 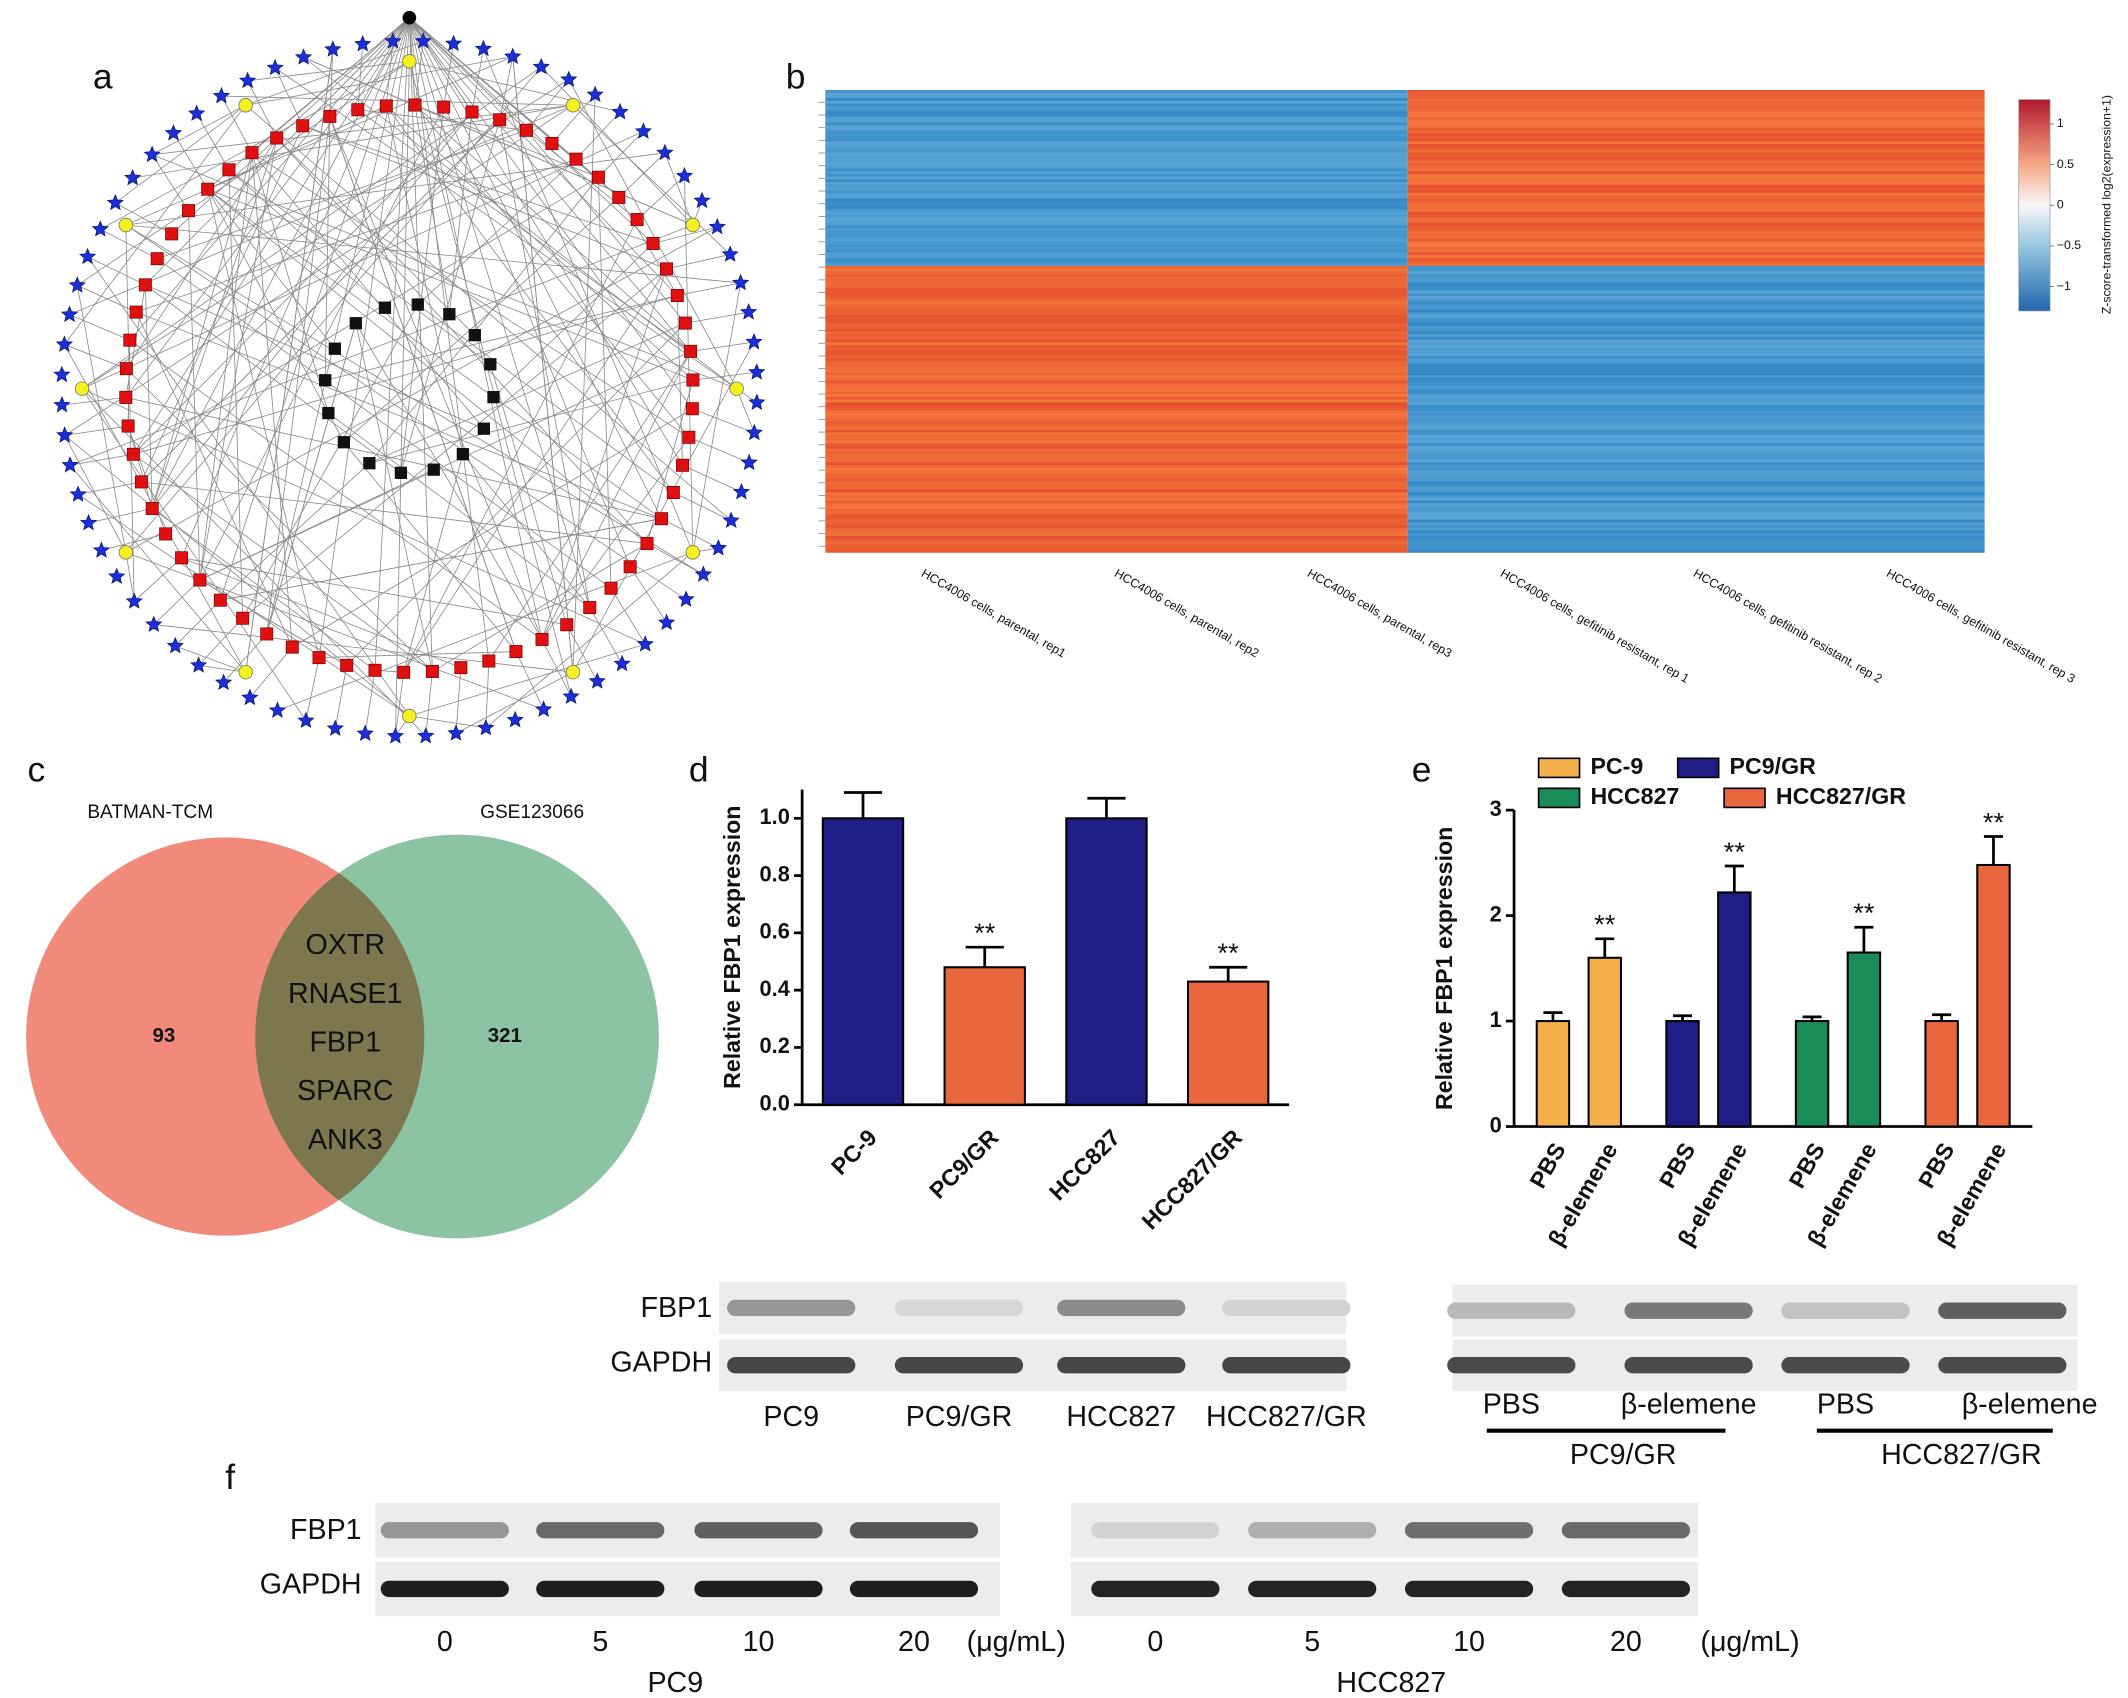 What do you see at coordinates (409, 716) in the screenshot?
I see `compound-node` at bounding box center [409, 716].